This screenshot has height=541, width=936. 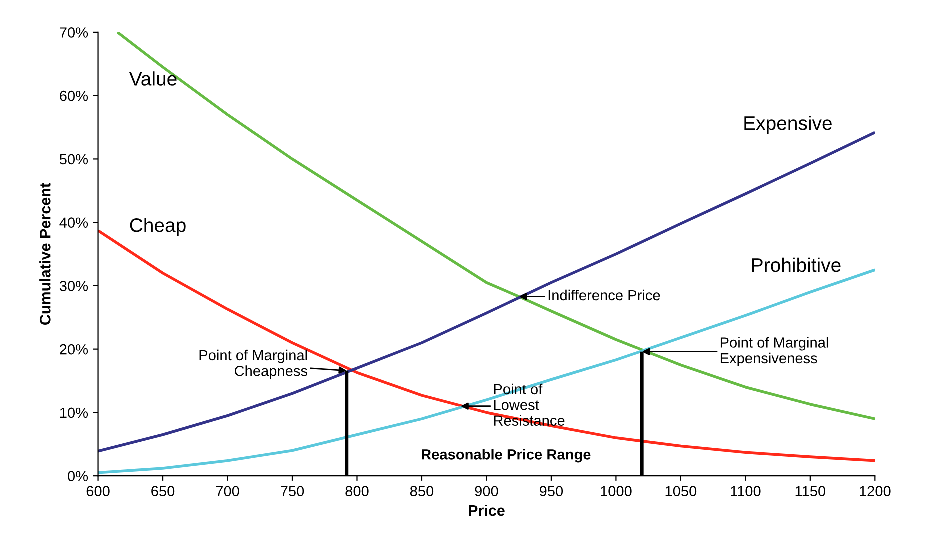 What do you see at coordinates (254, 365) in the screenshot?
I see `annotation: Point of Marginal Cheapness` at bounding box center [254, 365].